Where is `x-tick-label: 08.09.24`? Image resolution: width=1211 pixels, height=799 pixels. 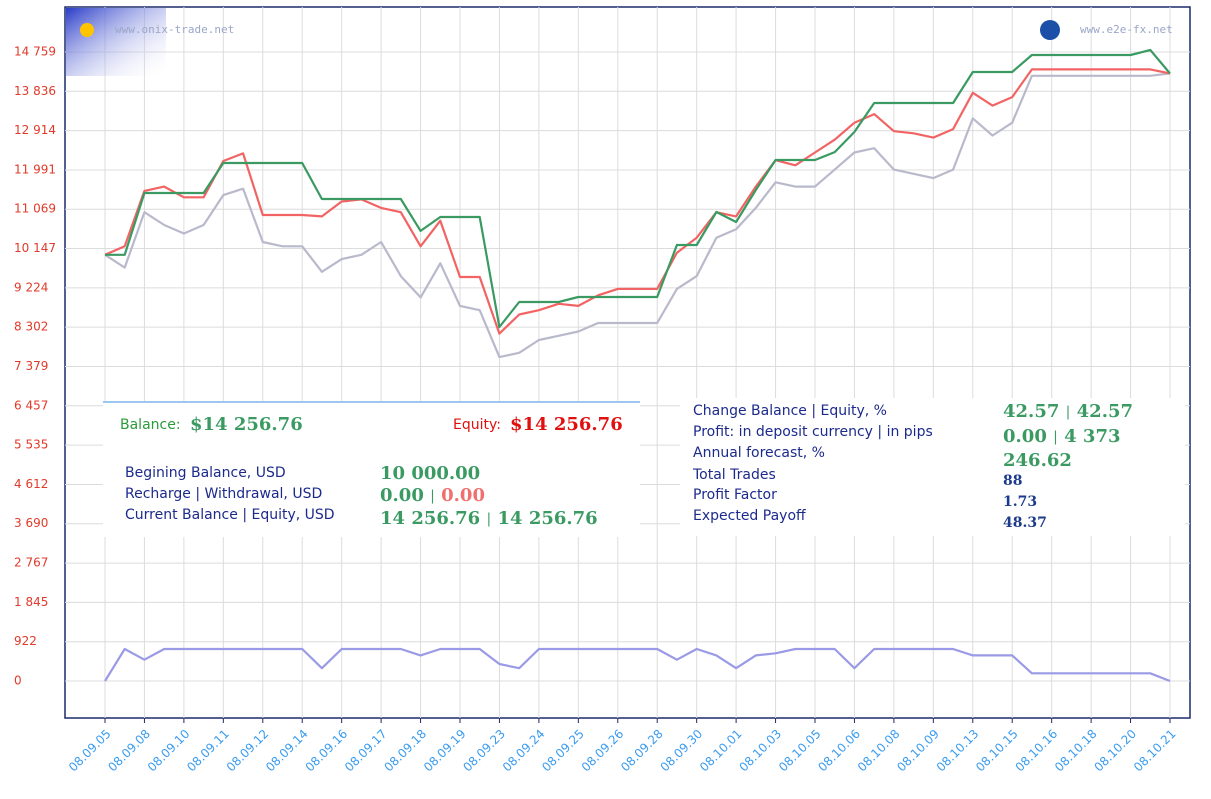
x-tick-label: 08.09.24 is located at coordinates (524, 751).